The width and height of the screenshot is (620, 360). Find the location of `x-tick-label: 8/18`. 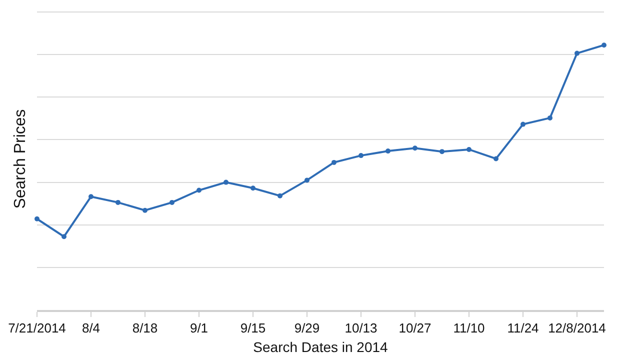

x-tick-label: 8/18 is located at coordinates (145, 328).